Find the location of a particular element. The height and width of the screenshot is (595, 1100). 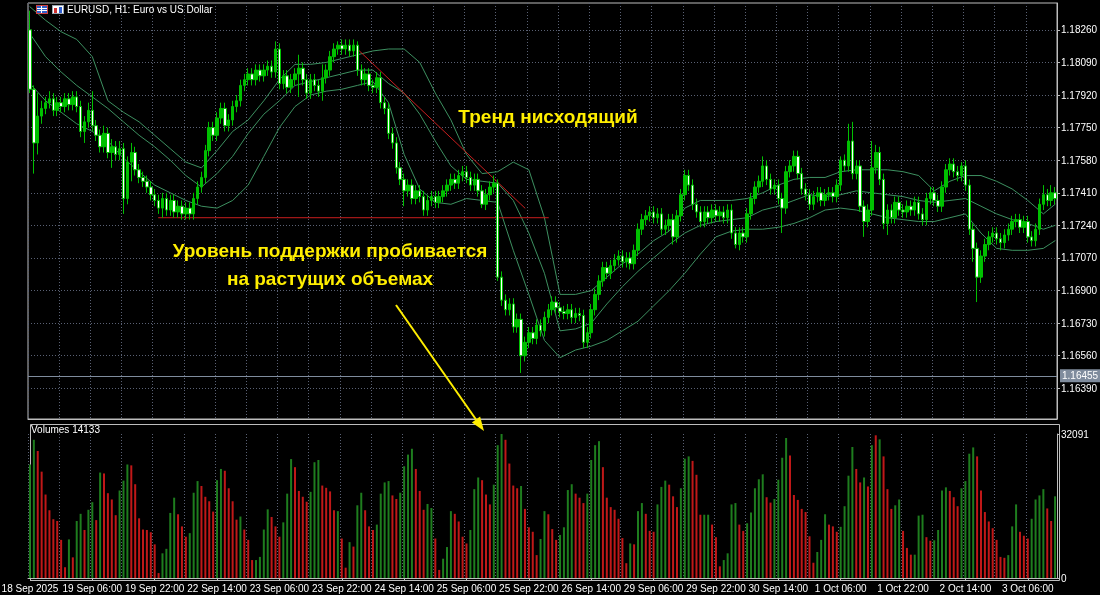

y-tick-label: 1.16560 is located at coordinates (1079, 356).